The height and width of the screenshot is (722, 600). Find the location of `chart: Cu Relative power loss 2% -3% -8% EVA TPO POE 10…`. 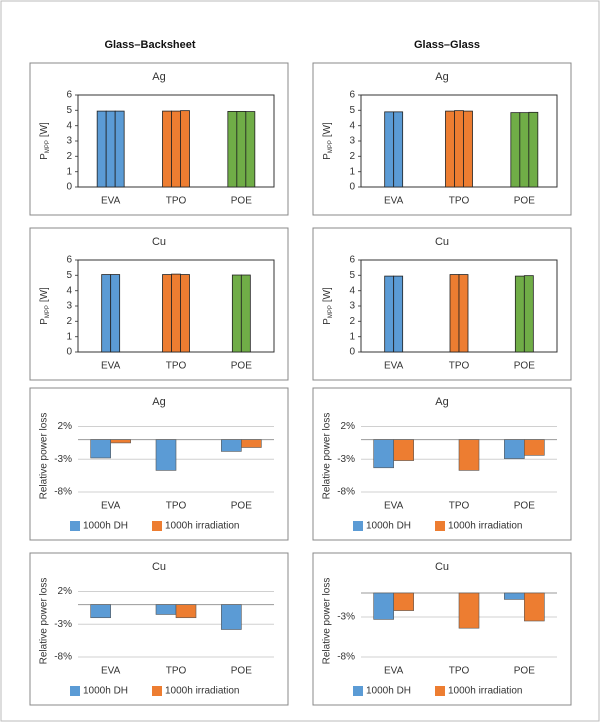

chart: Cu Relative power loss 2% -3% -8% EVA TPO POE 10… is located at coordinates (159, 629).